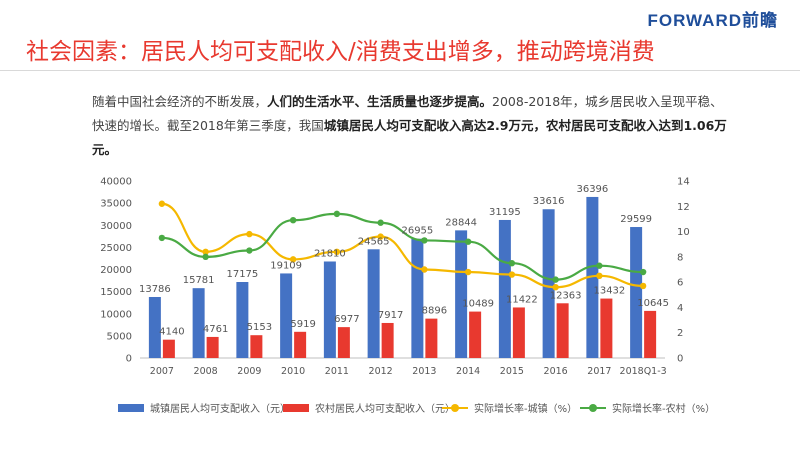 Image resolution: width=800 pixels, height=450 pixels. I want to click on y-left-tick-label: 5000, so click(119, 336).